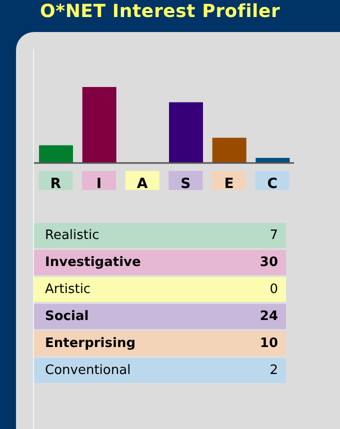  What do you see at coordinates (269, 262) in the screenshot?
I see `data-label: 30` at bounding box center [269, 262].